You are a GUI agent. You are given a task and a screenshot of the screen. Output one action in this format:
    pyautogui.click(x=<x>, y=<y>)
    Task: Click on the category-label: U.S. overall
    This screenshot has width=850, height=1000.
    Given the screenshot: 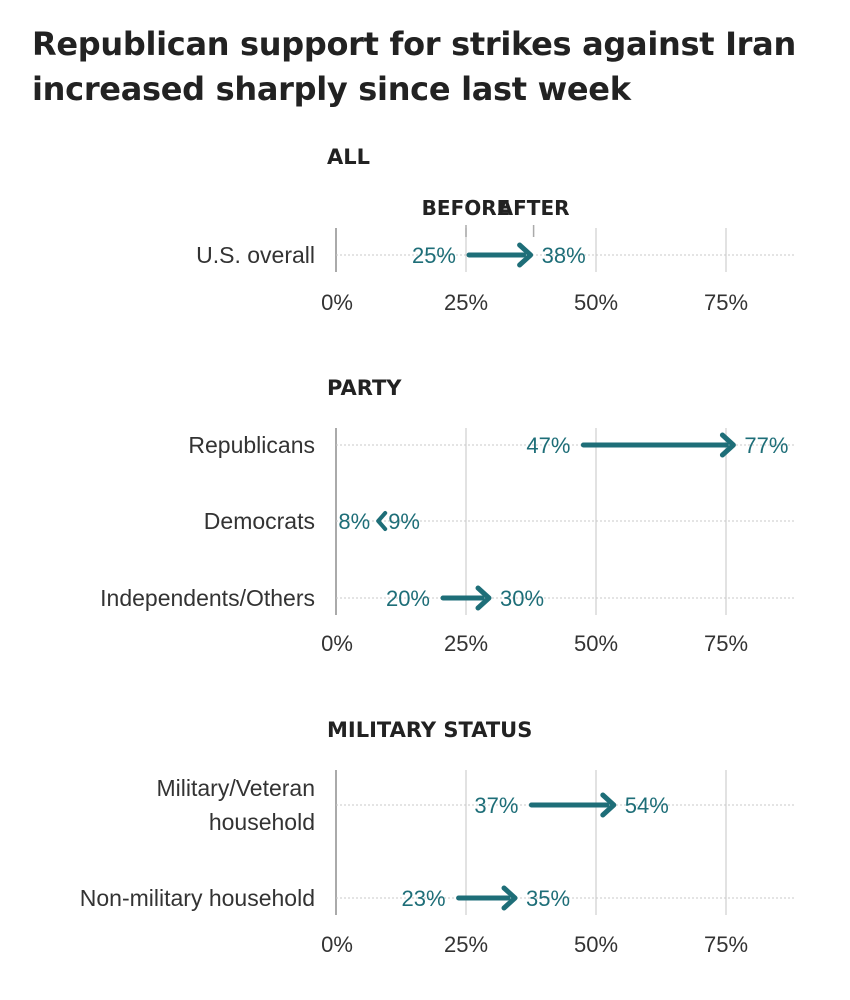 What is the action you would take?
    pyautogui.click(x=255, y=255)
    